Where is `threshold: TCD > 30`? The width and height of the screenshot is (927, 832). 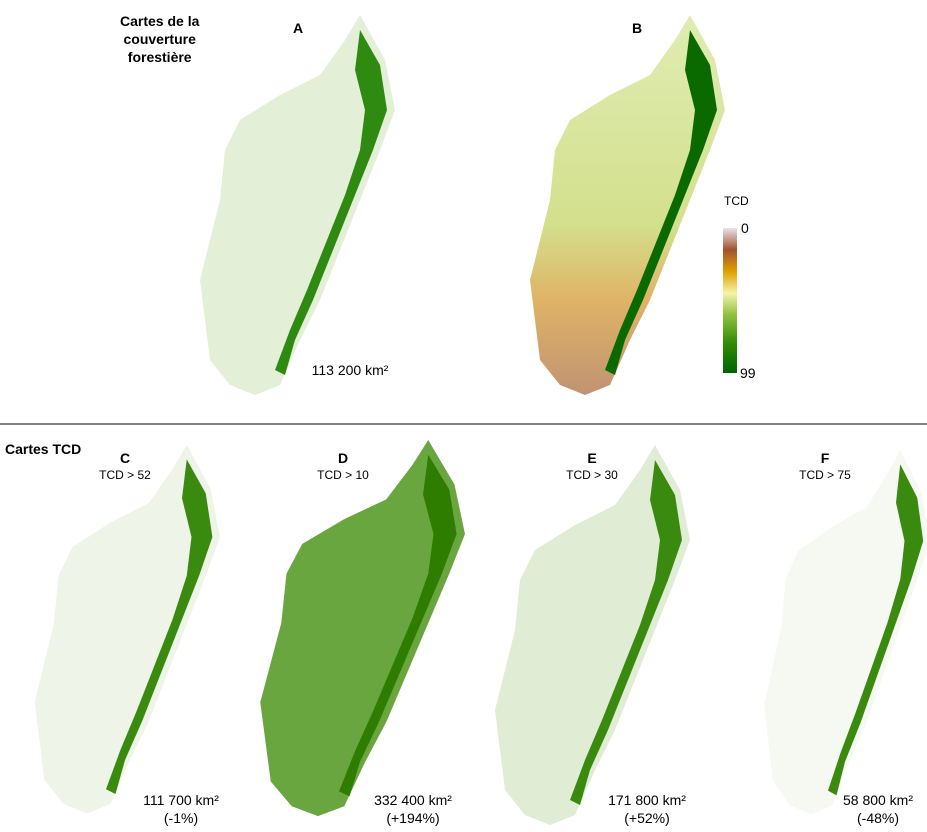 threshold: TCD > 30 is located at coordinates (592, 475).